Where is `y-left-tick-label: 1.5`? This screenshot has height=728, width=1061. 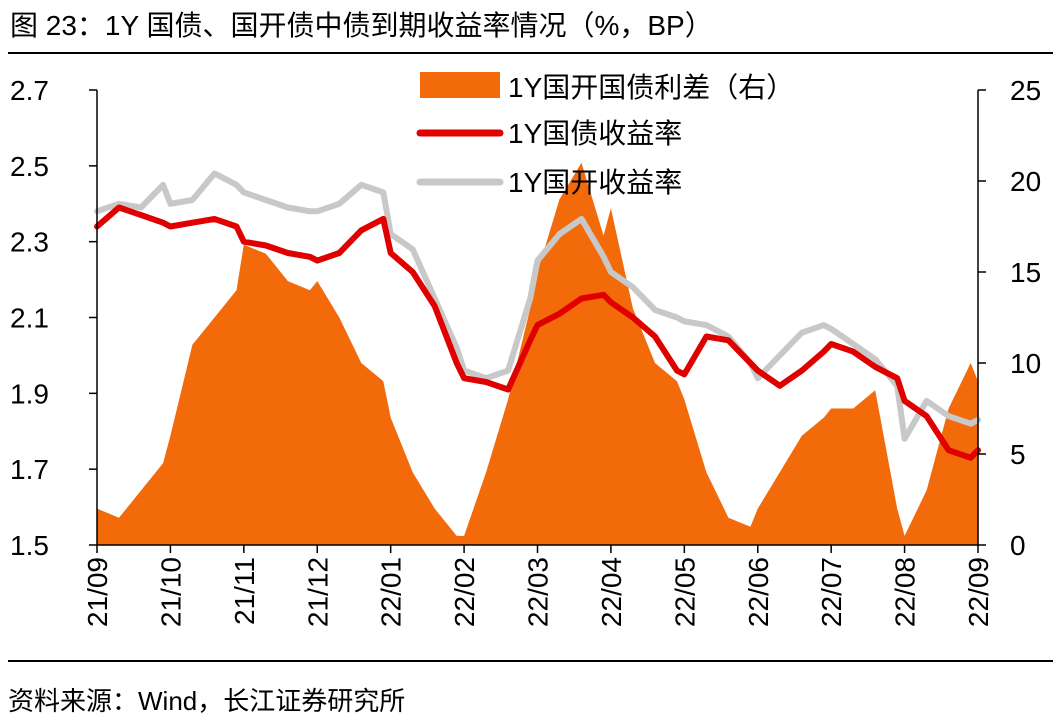 y-left-tick-label: 1.5 is located at coordinates (29, 545).